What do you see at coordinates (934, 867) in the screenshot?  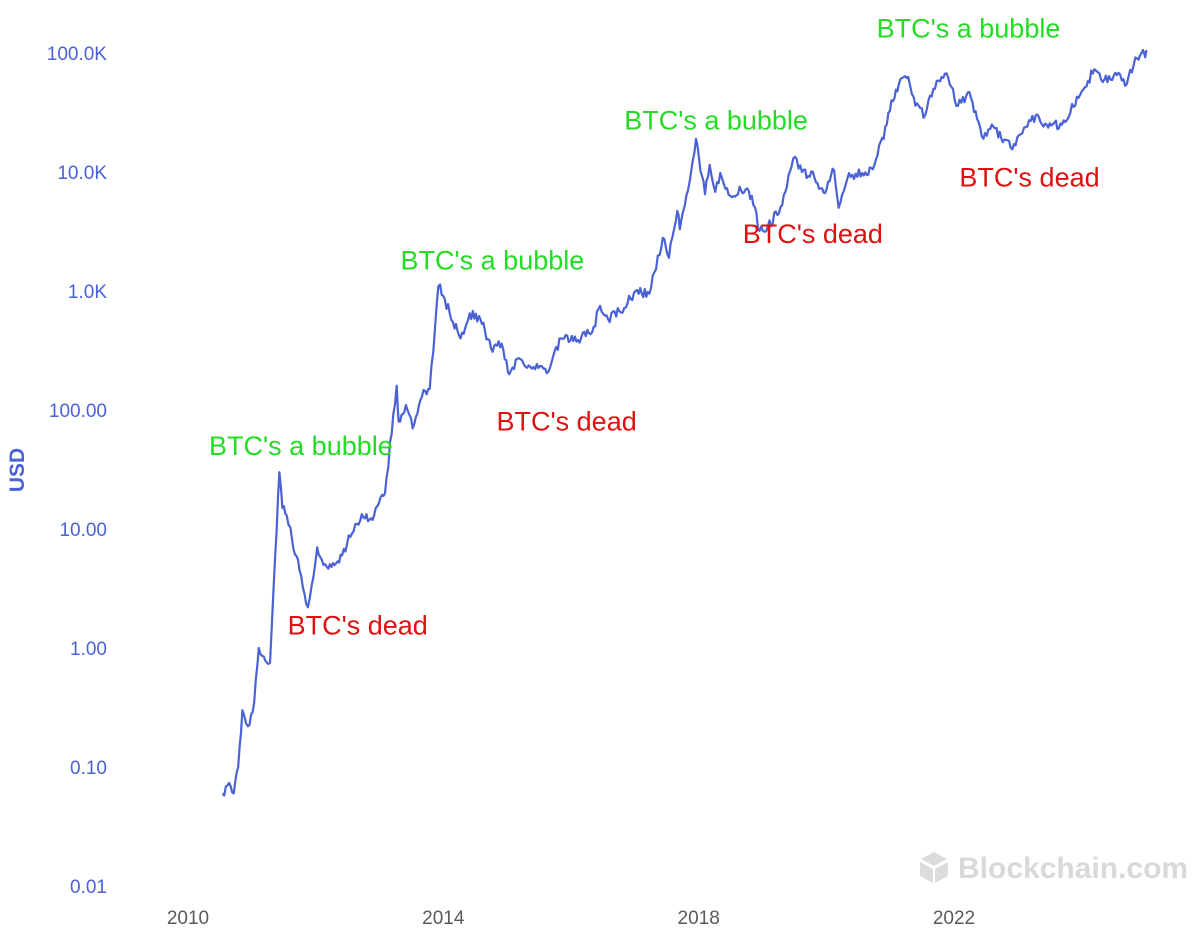 I see `blockchain-logo-icon` at bounding box center [934, 867].